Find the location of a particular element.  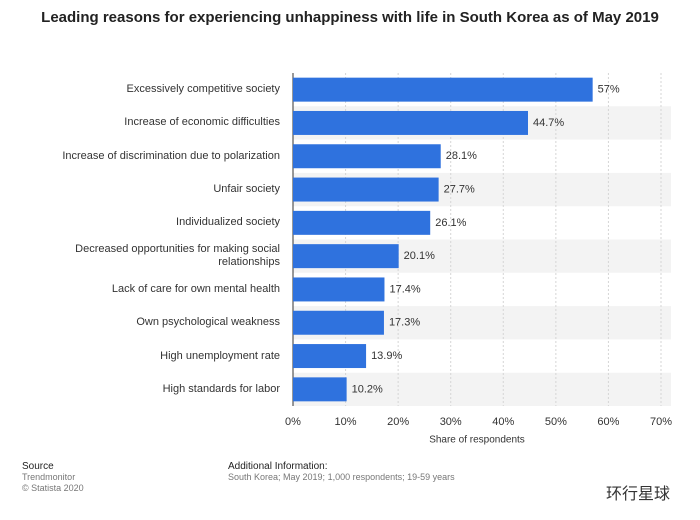

x-tick-label: 0% is located at coordinates (293, 422).